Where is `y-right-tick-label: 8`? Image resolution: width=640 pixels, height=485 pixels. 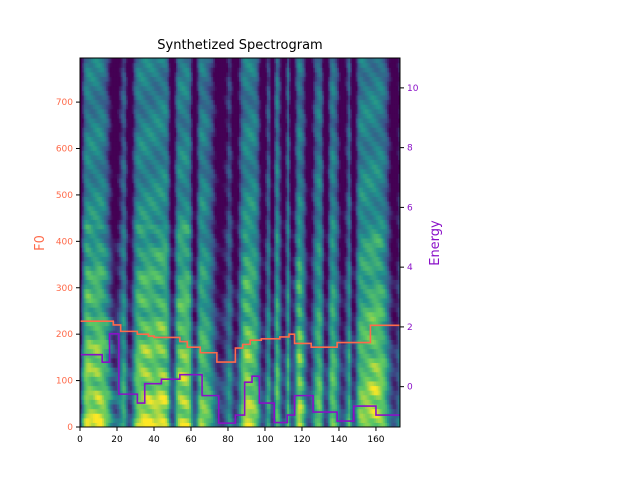 y-right-tick-label: 8 is located at coordinates (410, 149).